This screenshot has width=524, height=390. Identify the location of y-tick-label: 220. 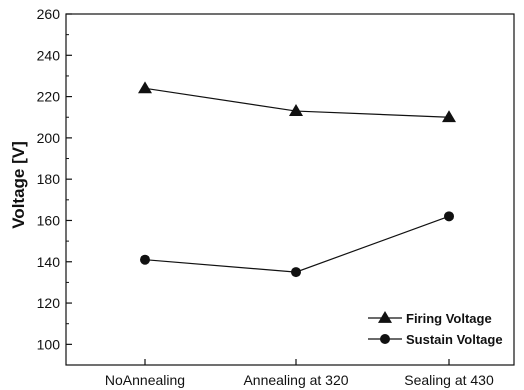
(49, 97).